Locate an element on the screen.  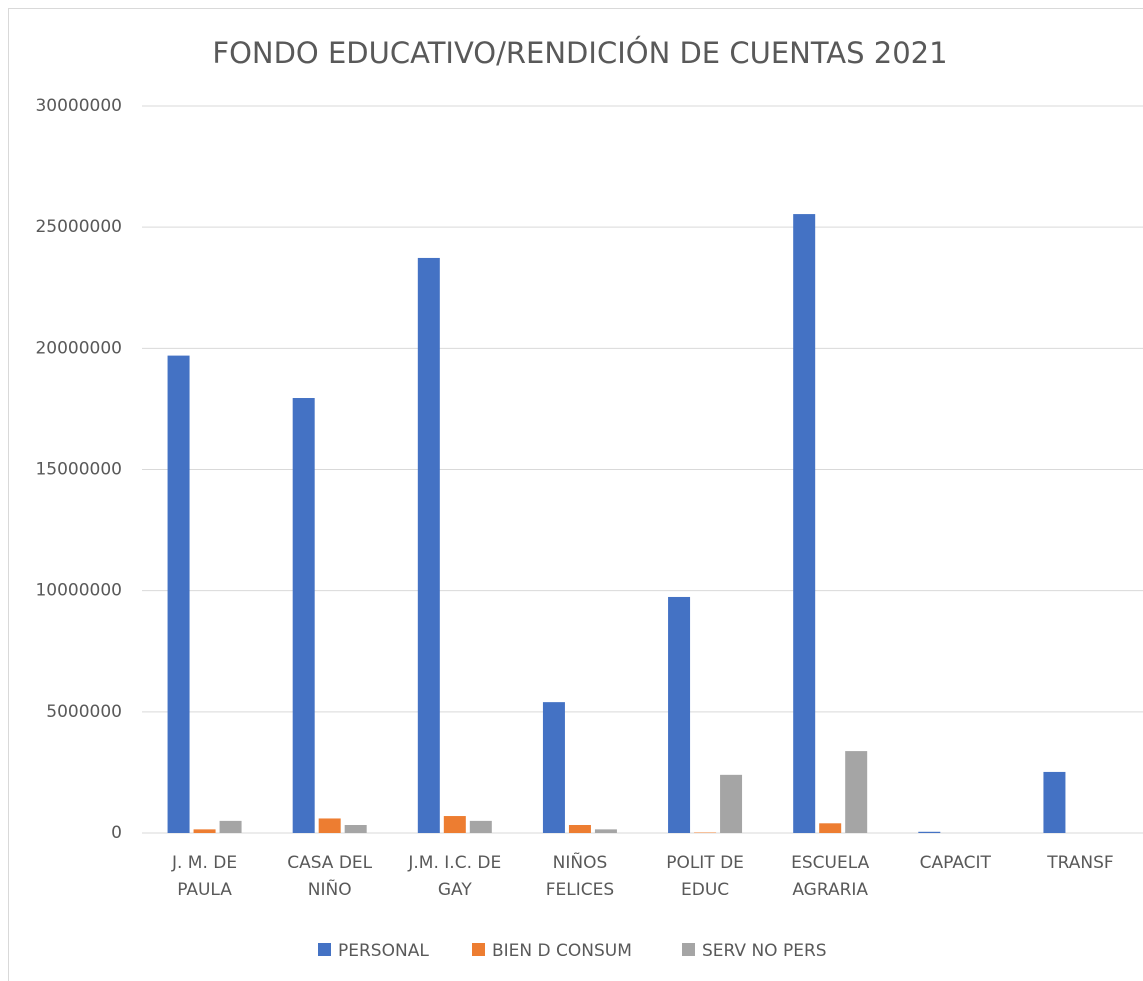
legend-label: BIEN D CONSUM is located at coordinates (562, 951).